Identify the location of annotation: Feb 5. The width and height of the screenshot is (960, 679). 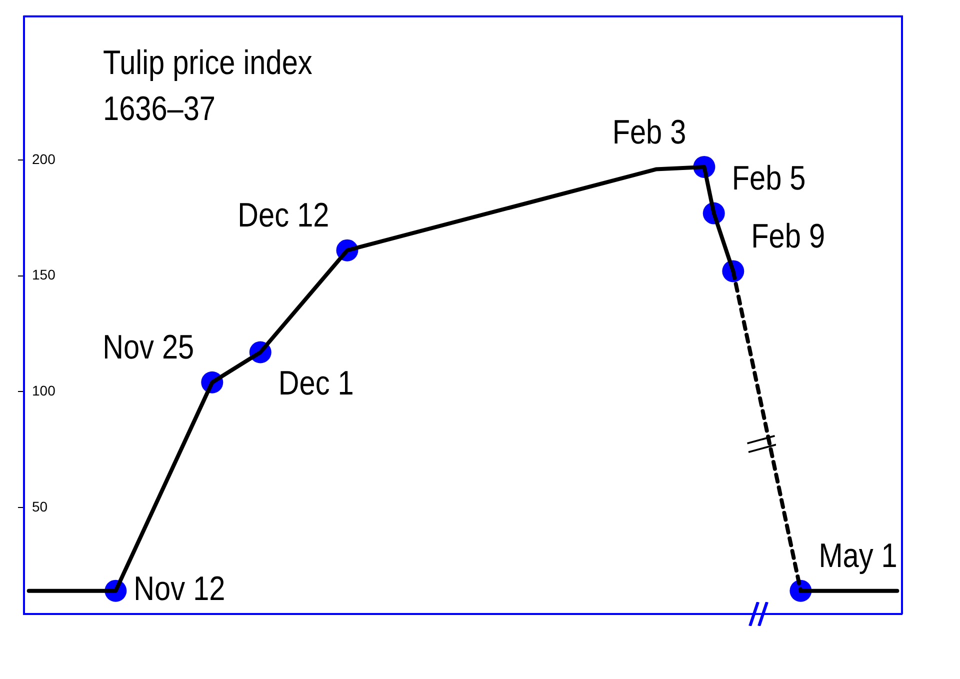
(769, 178).